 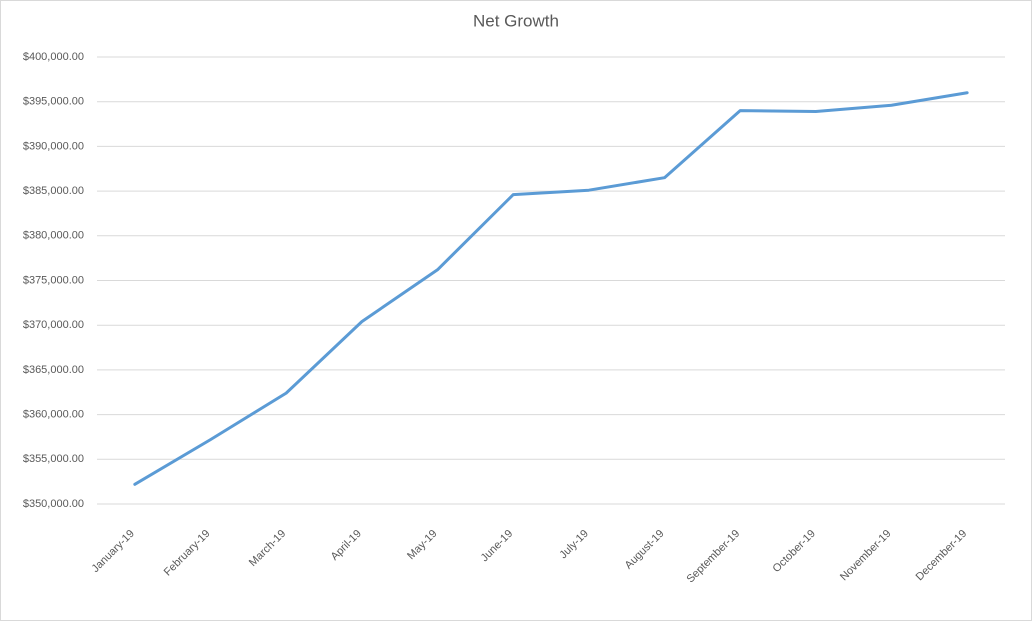 What do you see at coordinates (53, 236) in the screenshot?
I see `y-tick-label: $380,000.00` at bounding box center [53, 236].